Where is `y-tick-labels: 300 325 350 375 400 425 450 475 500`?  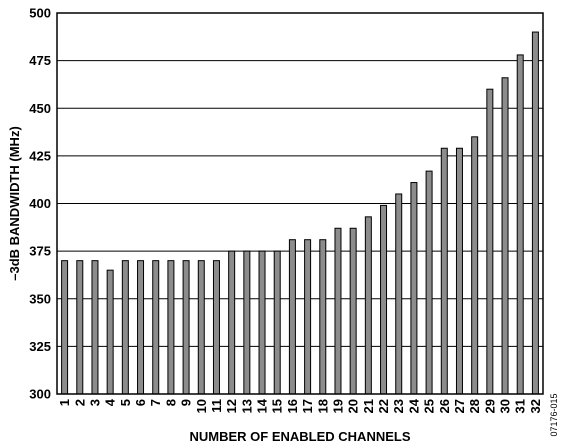
y-tick-labels: 300 325 350 375 400 425 450 475 500 is located at coordinates (40, 204).